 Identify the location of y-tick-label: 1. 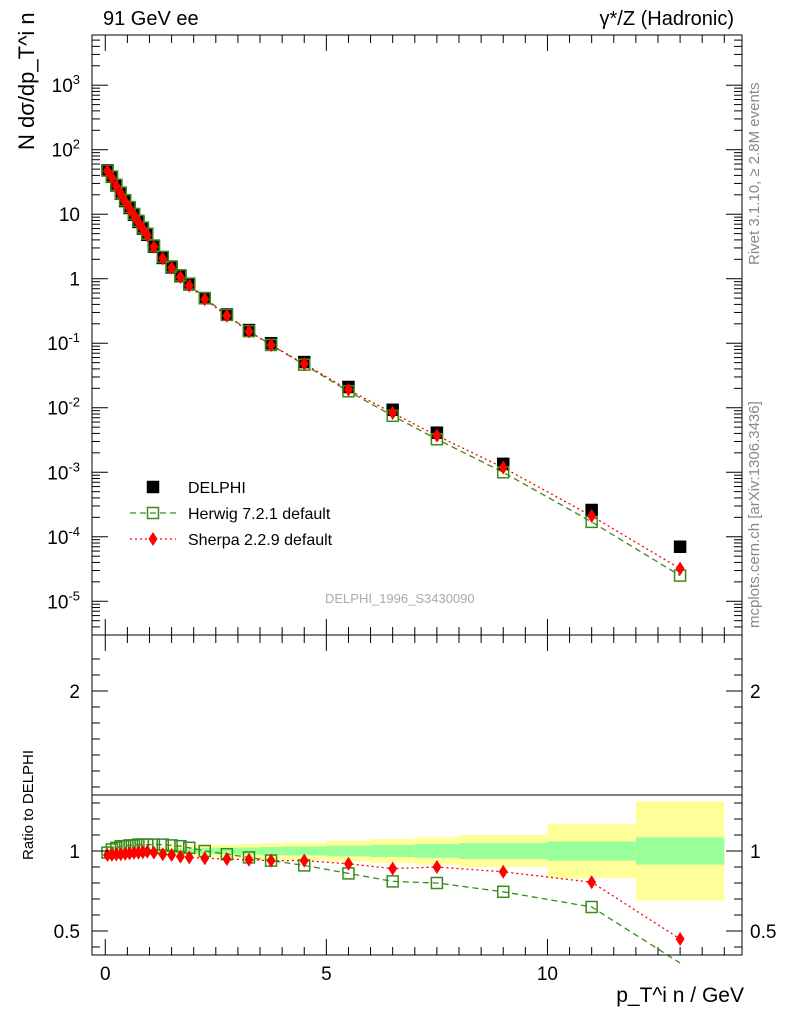
(74, 280).